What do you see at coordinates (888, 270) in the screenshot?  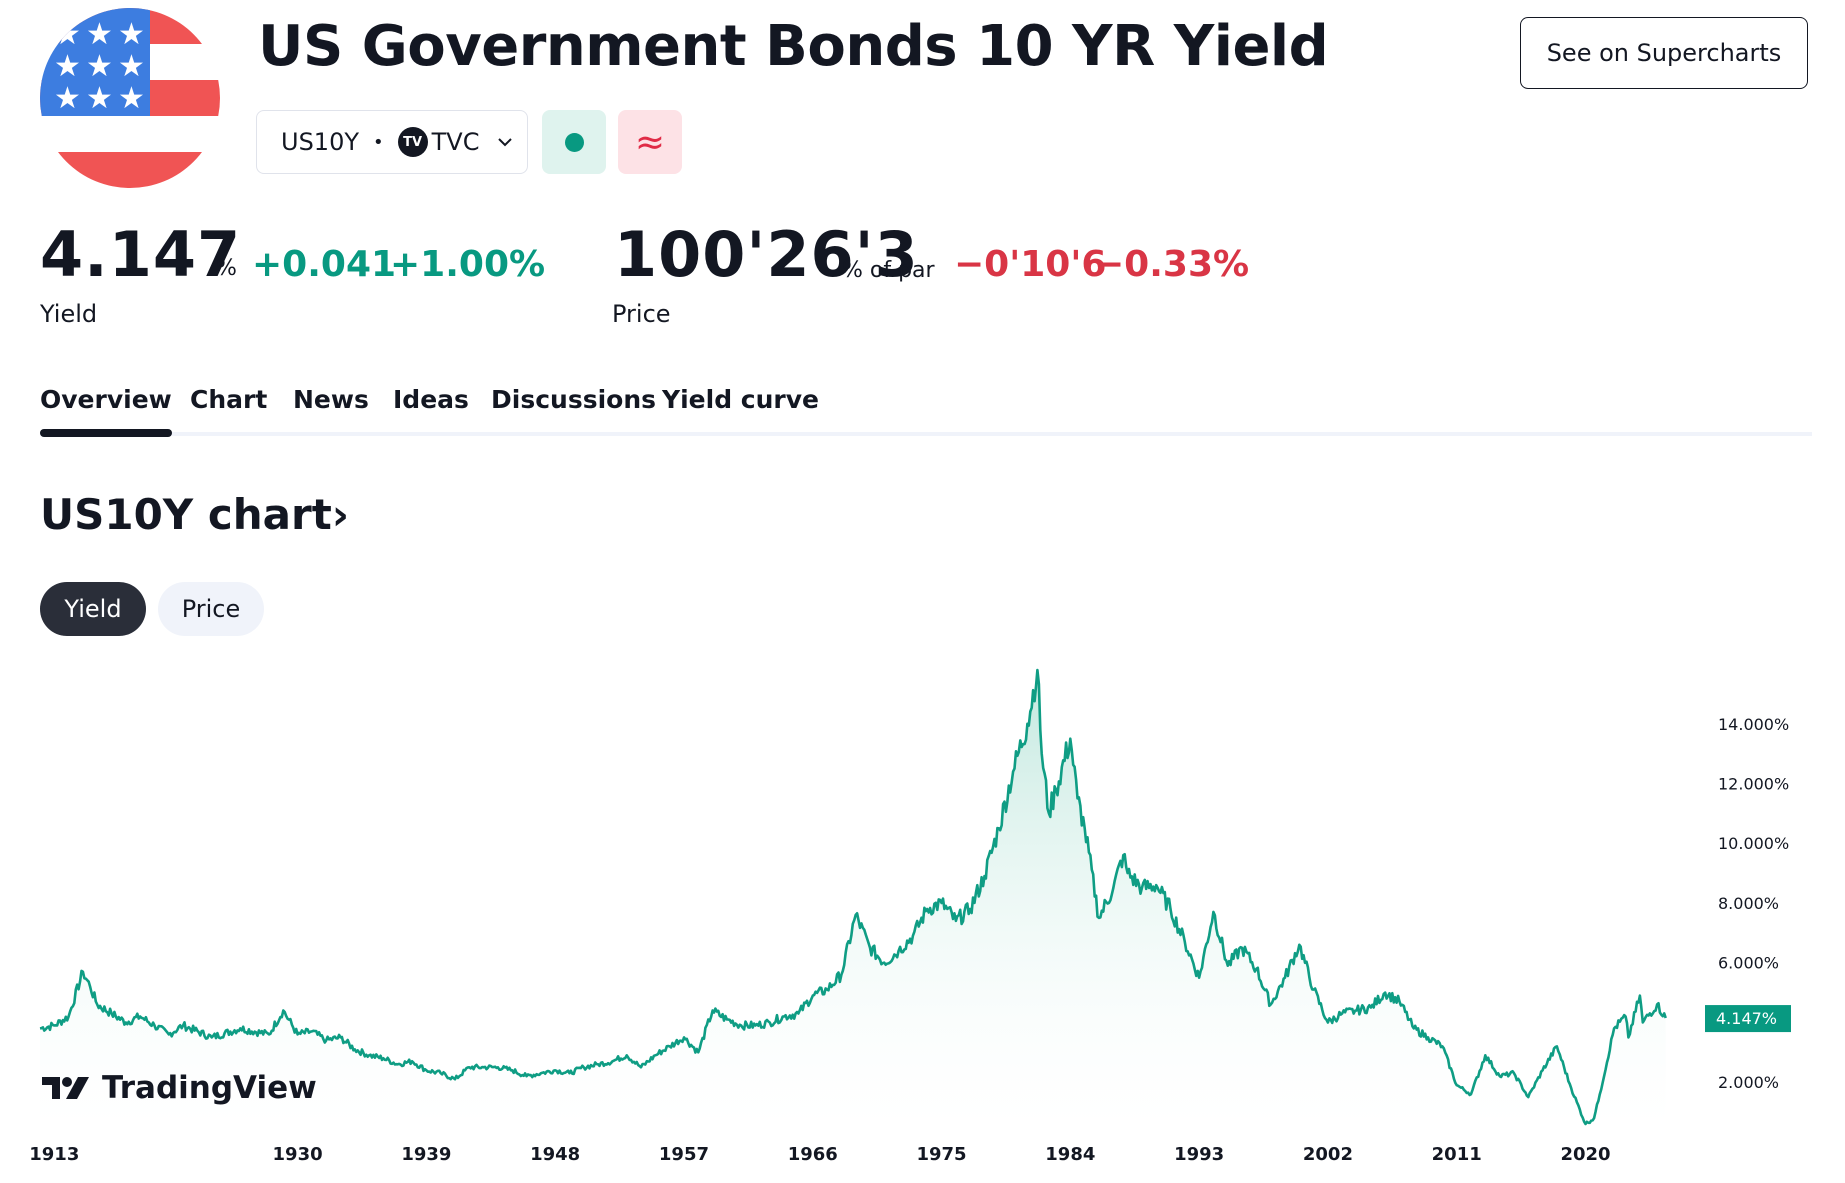 I see `price-unit: % of par` at bounding box center [888, 270].